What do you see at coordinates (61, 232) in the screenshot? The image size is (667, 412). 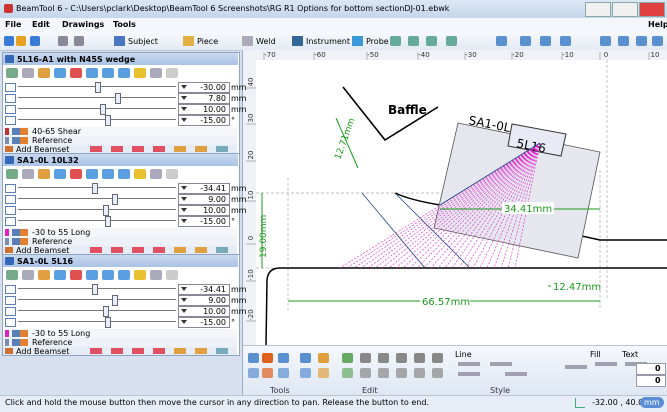 I see `beamset-name: -30 to 55 Long` at bounding box center [61, 232].